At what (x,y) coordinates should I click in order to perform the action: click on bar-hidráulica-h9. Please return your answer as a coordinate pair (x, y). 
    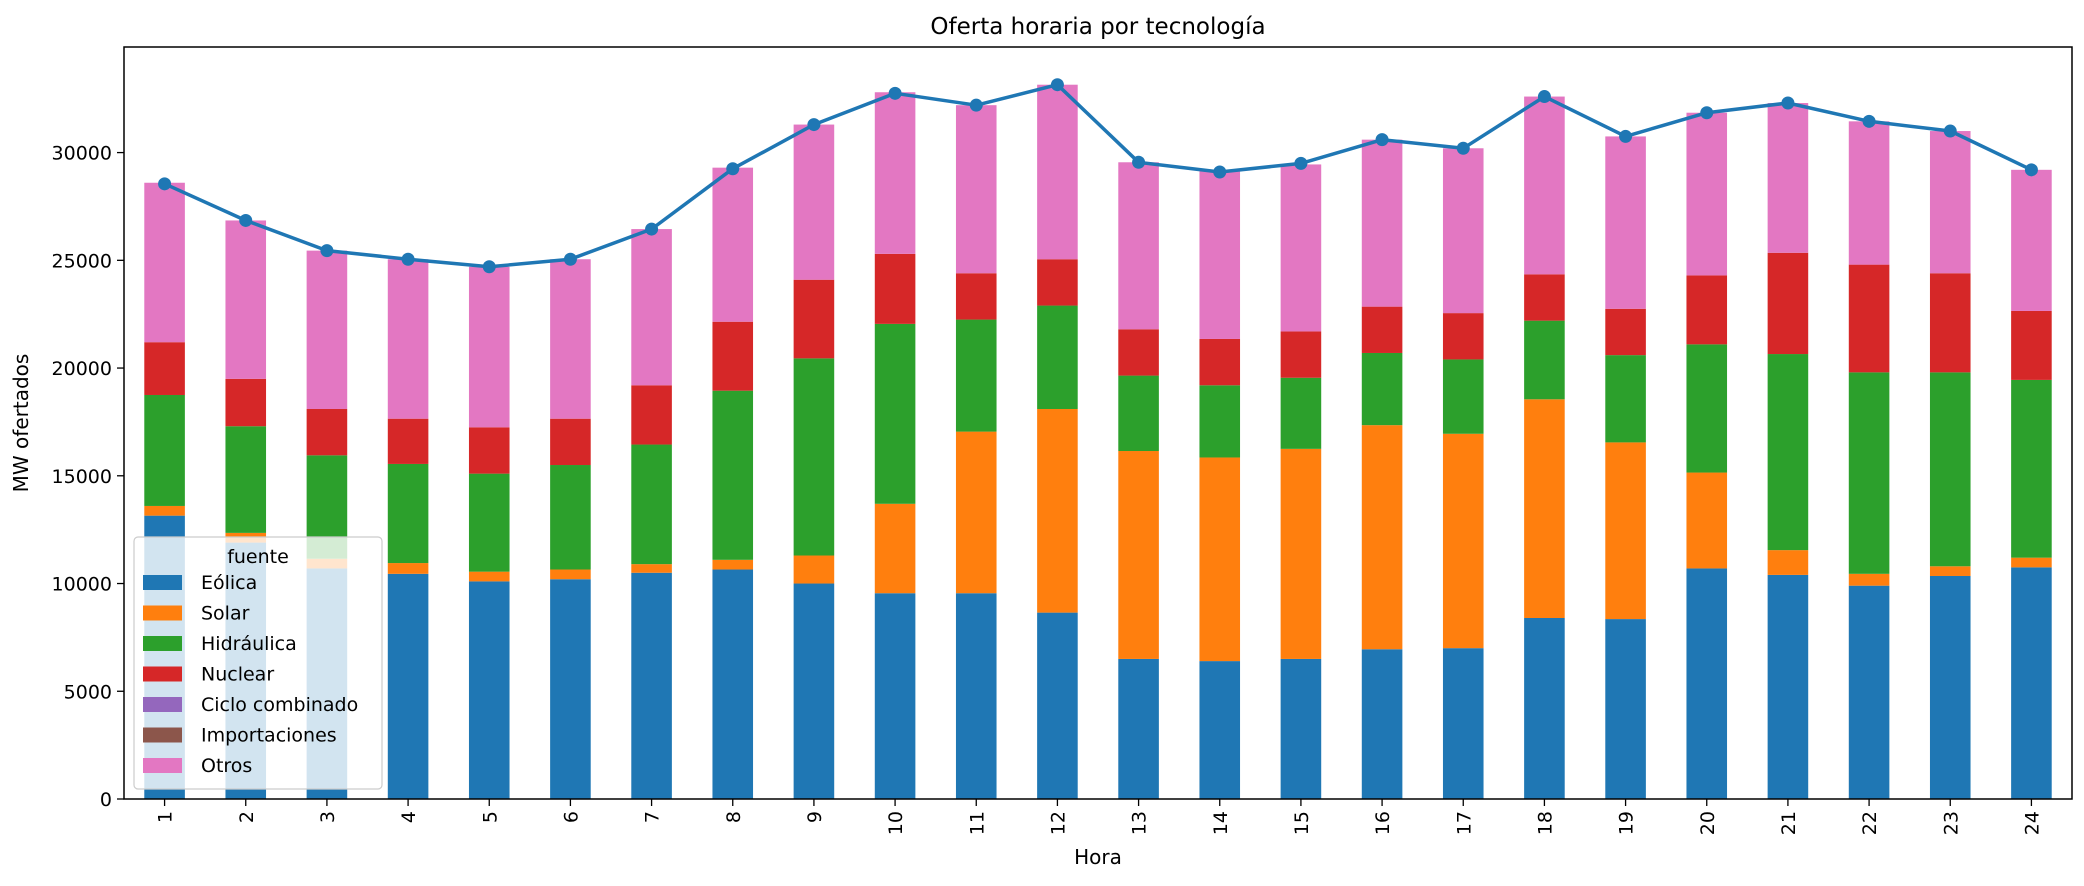
    Looking at the image, I should click on (814, 457).